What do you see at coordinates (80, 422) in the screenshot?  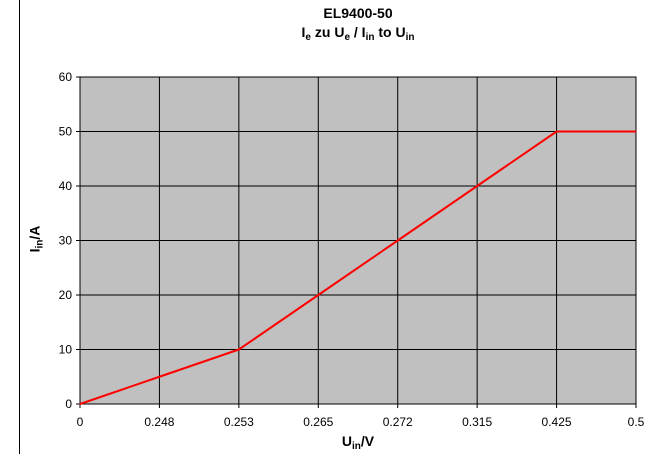 I see `x-tick-label: 0` at bounding box center [80, 422].